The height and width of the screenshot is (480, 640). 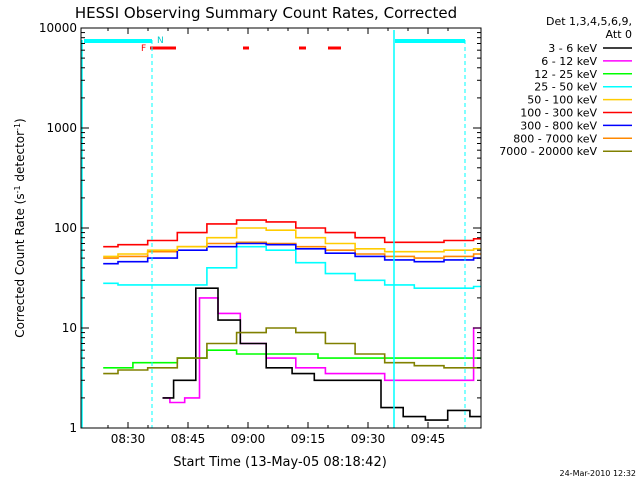 What do you see at coordinates (558, 113) in the screenshot?
I see `legend-label: 100 - 300 keV` at bounding box center [558, 113].